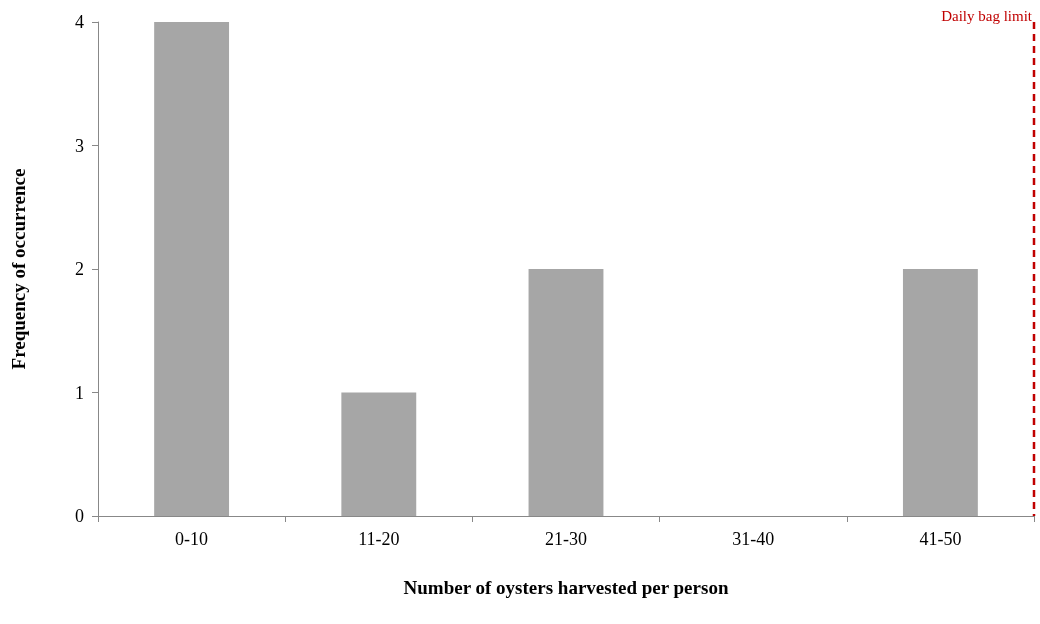 The width and height of the screenshot is (1040, 624). I want to click on x-tick-label: 11-20, so click(379, 539).